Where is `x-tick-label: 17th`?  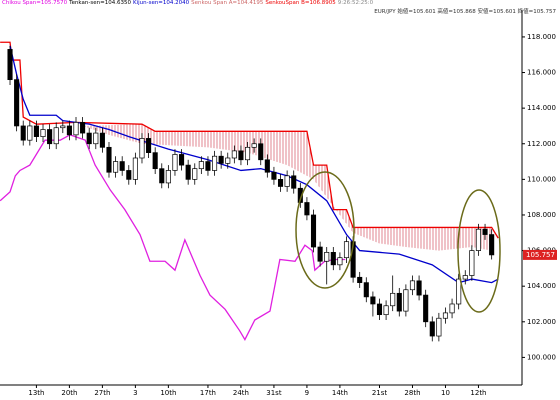 x-tick-label: 17th is located at coordinates (208, 393).